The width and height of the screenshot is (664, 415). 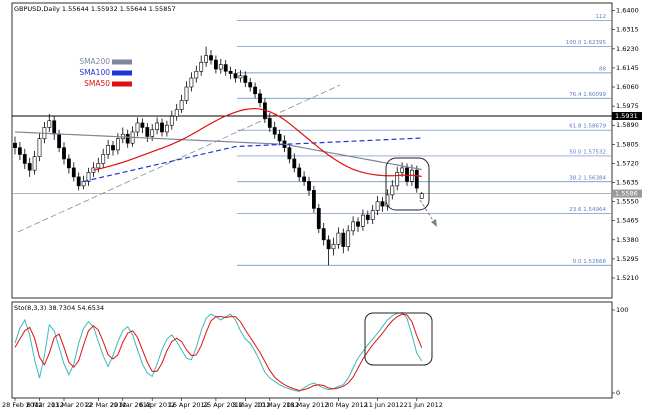 I want to click on price-tag-label: 1.5931, so click(x=626, y=116).